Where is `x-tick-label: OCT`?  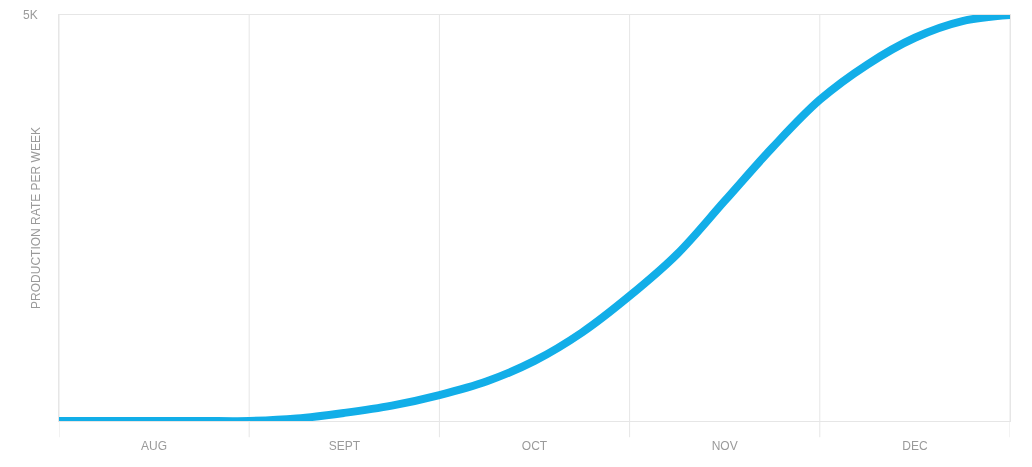 x-tick-label: OCT is located at coordinates (534, 446).